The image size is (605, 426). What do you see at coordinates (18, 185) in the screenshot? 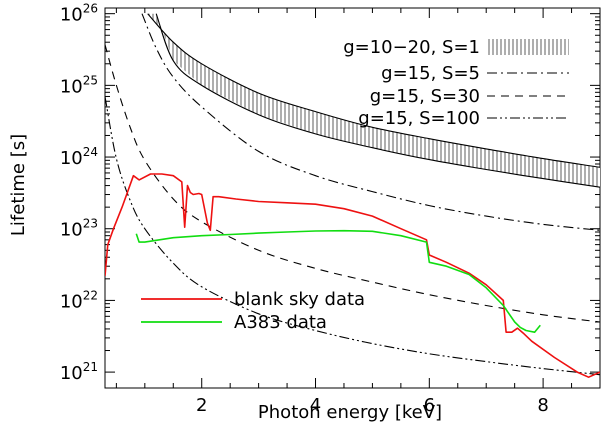
I see `y-axis-label: Lifetime [s]` at bounding box center [18, 185].